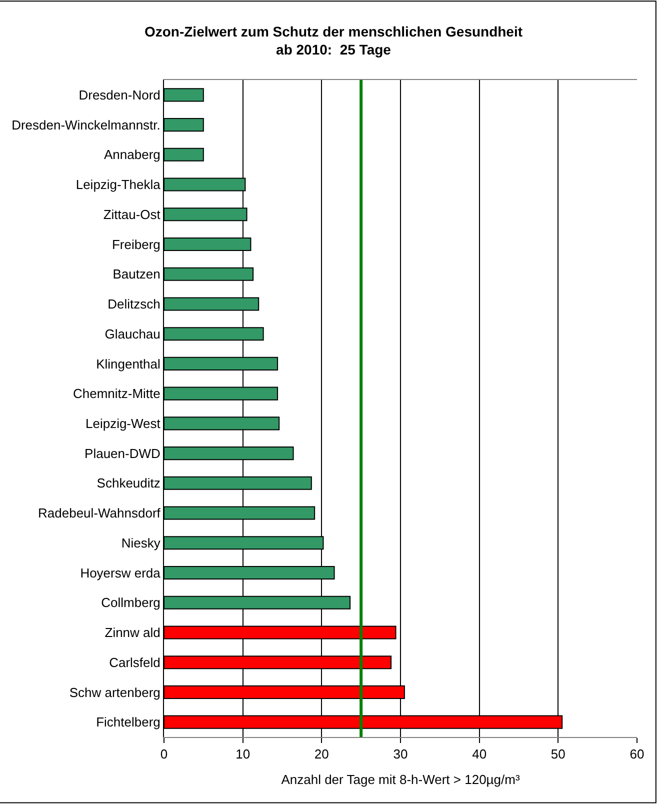  What do you see at coordinates (128, 364) in the screenshot?
I see `y-tick-label: Klingenthal` at bounding box center [128, 364].